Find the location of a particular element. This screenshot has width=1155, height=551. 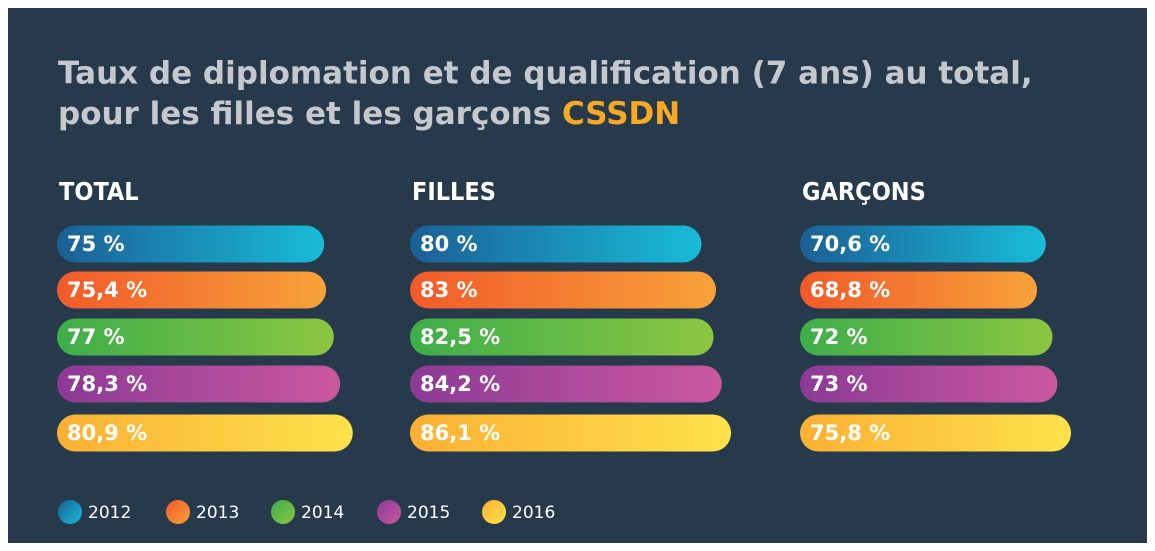

value-label: 68,8 % is located at coordinates (850, 290).